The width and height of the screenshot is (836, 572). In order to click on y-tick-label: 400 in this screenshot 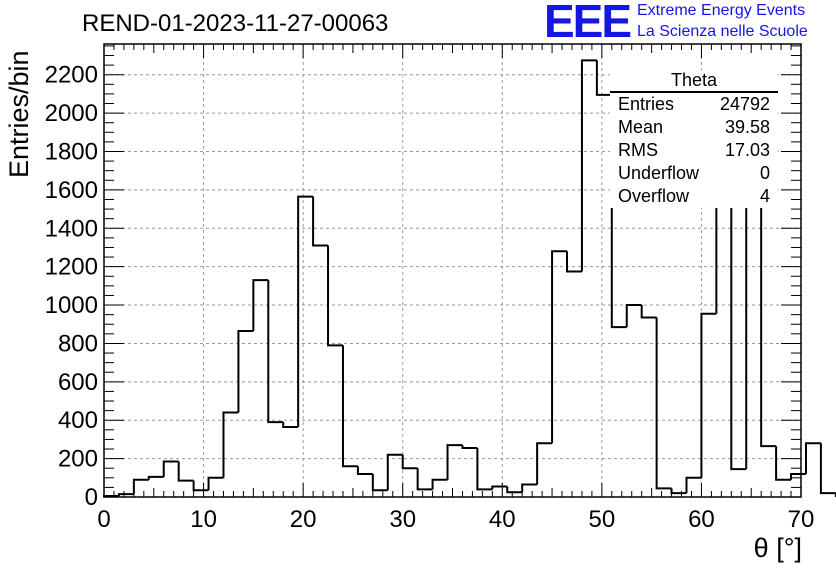, I will do `click(78, 420)`.